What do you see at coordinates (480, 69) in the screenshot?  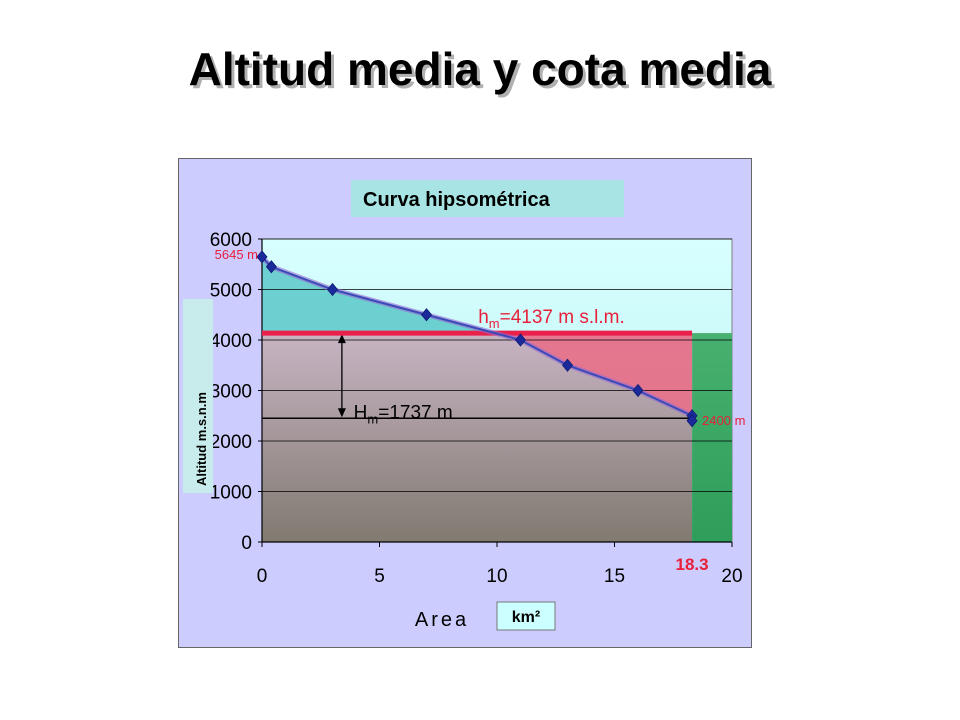 I see `slide-title: Altitud media y cota media` at bounding box center [480, 69].